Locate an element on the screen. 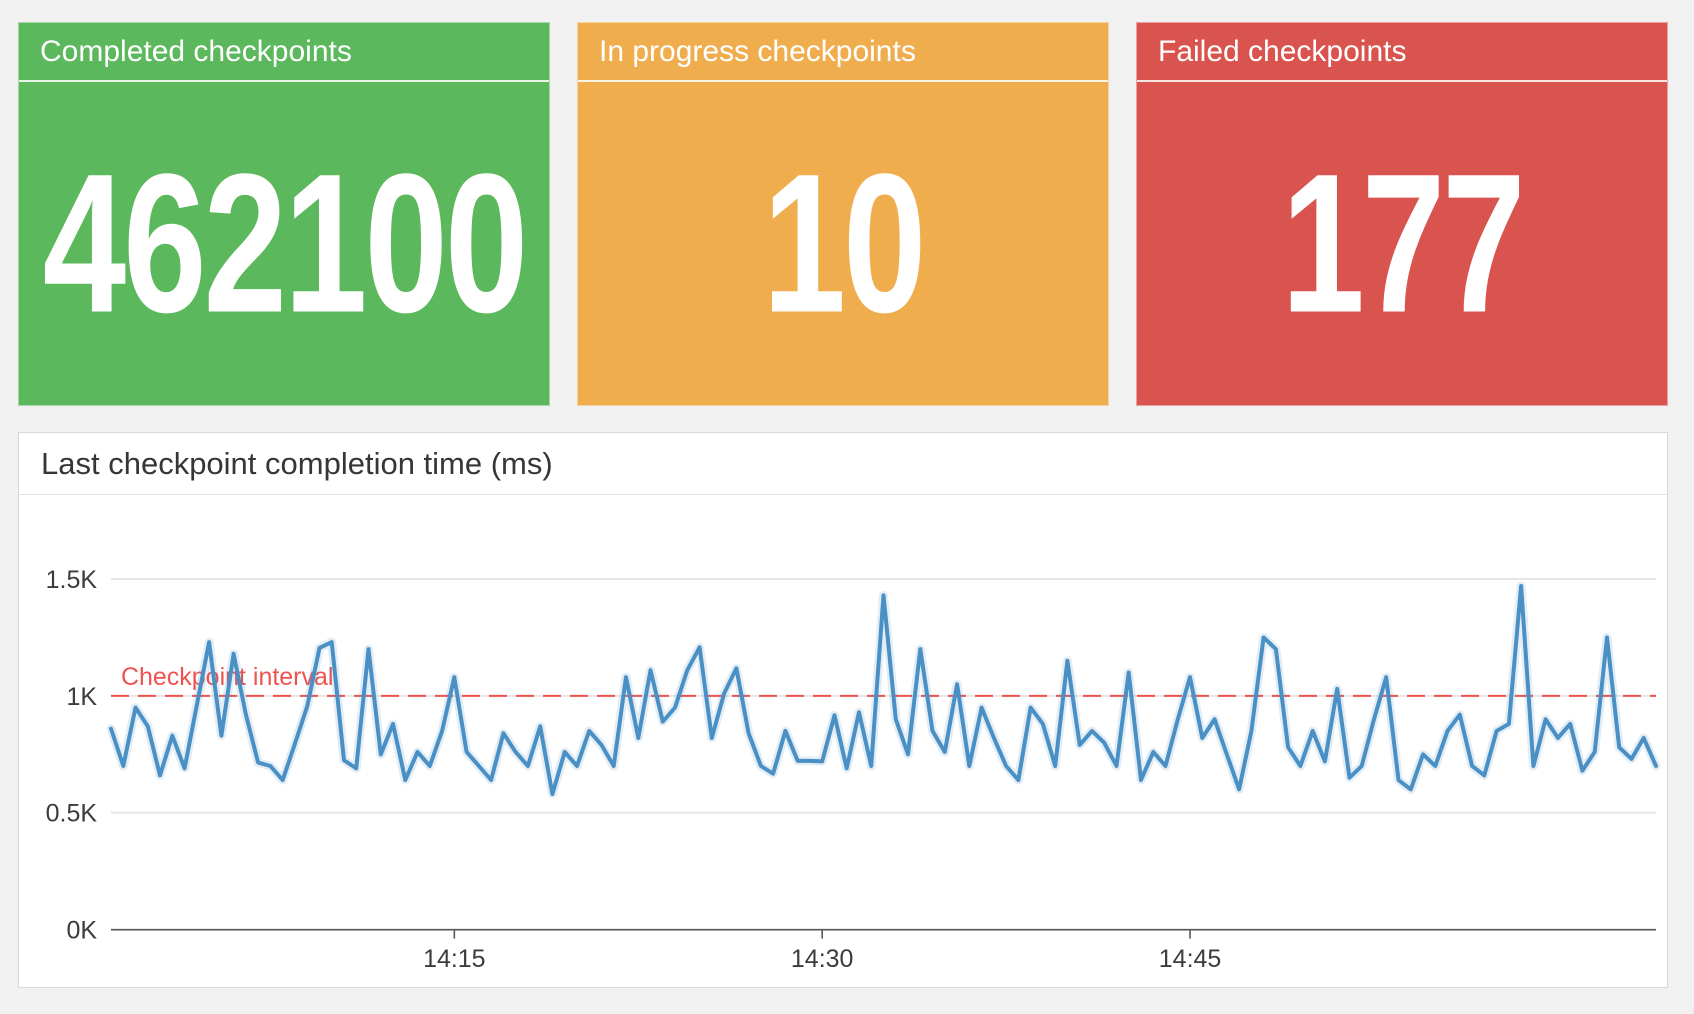  stat-panel-in-progress-value: 10 is located at coordinates (844, 242).